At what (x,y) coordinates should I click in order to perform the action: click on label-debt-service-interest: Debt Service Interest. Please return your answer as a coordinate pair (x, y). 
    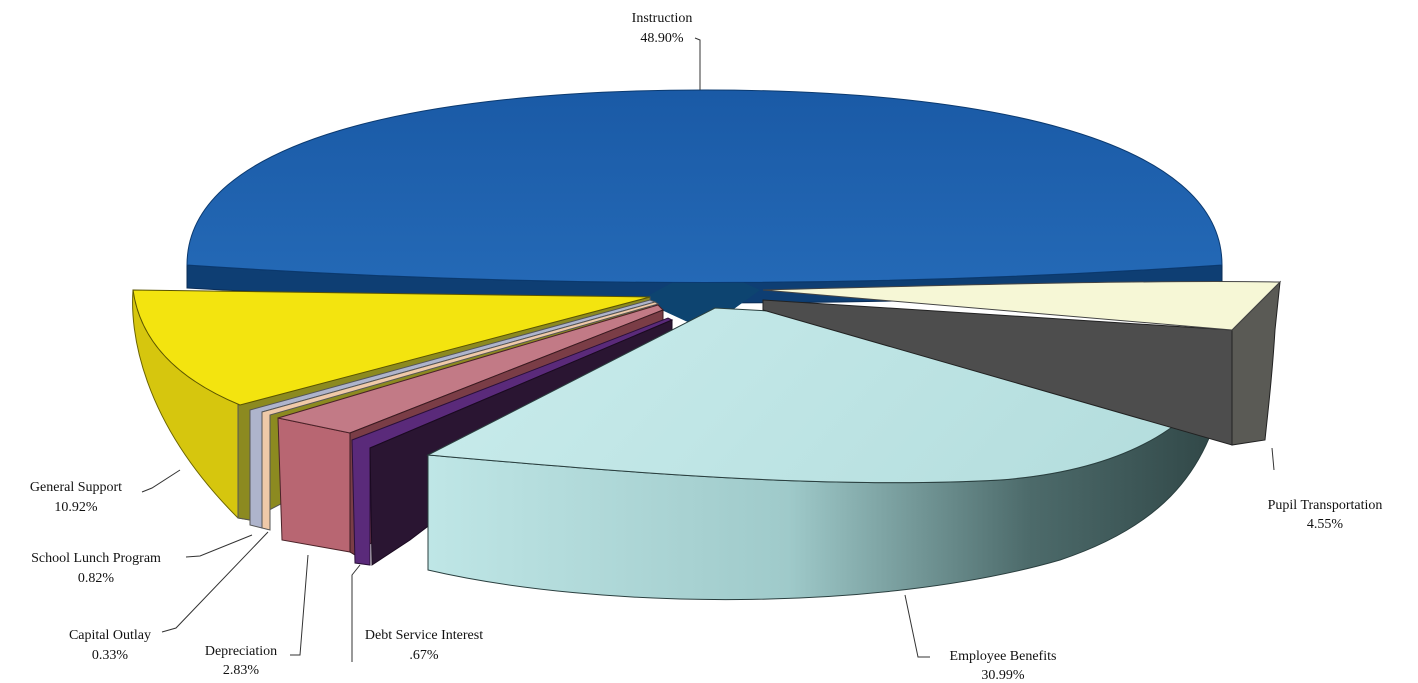
    Looking at the image, I should click on (424, 635).